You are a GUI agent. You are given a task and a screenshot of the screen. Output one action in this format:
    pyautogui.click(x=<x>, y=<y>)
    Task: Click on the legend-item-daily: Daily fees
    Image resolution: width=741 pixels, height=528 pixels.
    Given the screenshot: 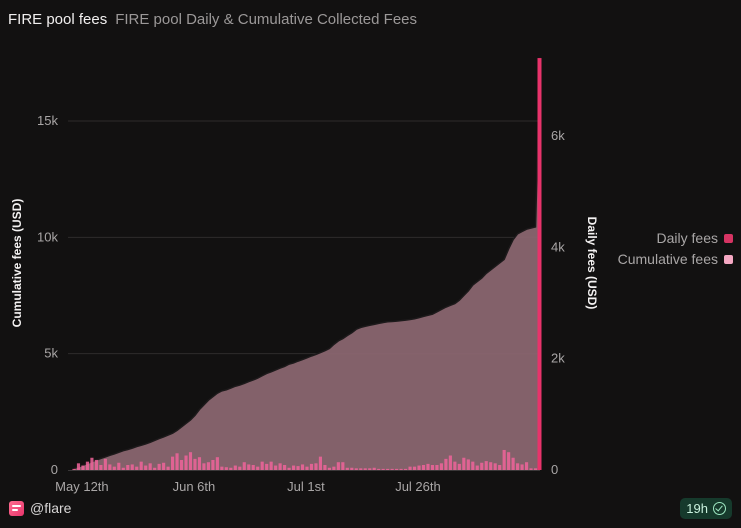 What is the action you would take?
    pyautogui.click(x=695, y=238)
    